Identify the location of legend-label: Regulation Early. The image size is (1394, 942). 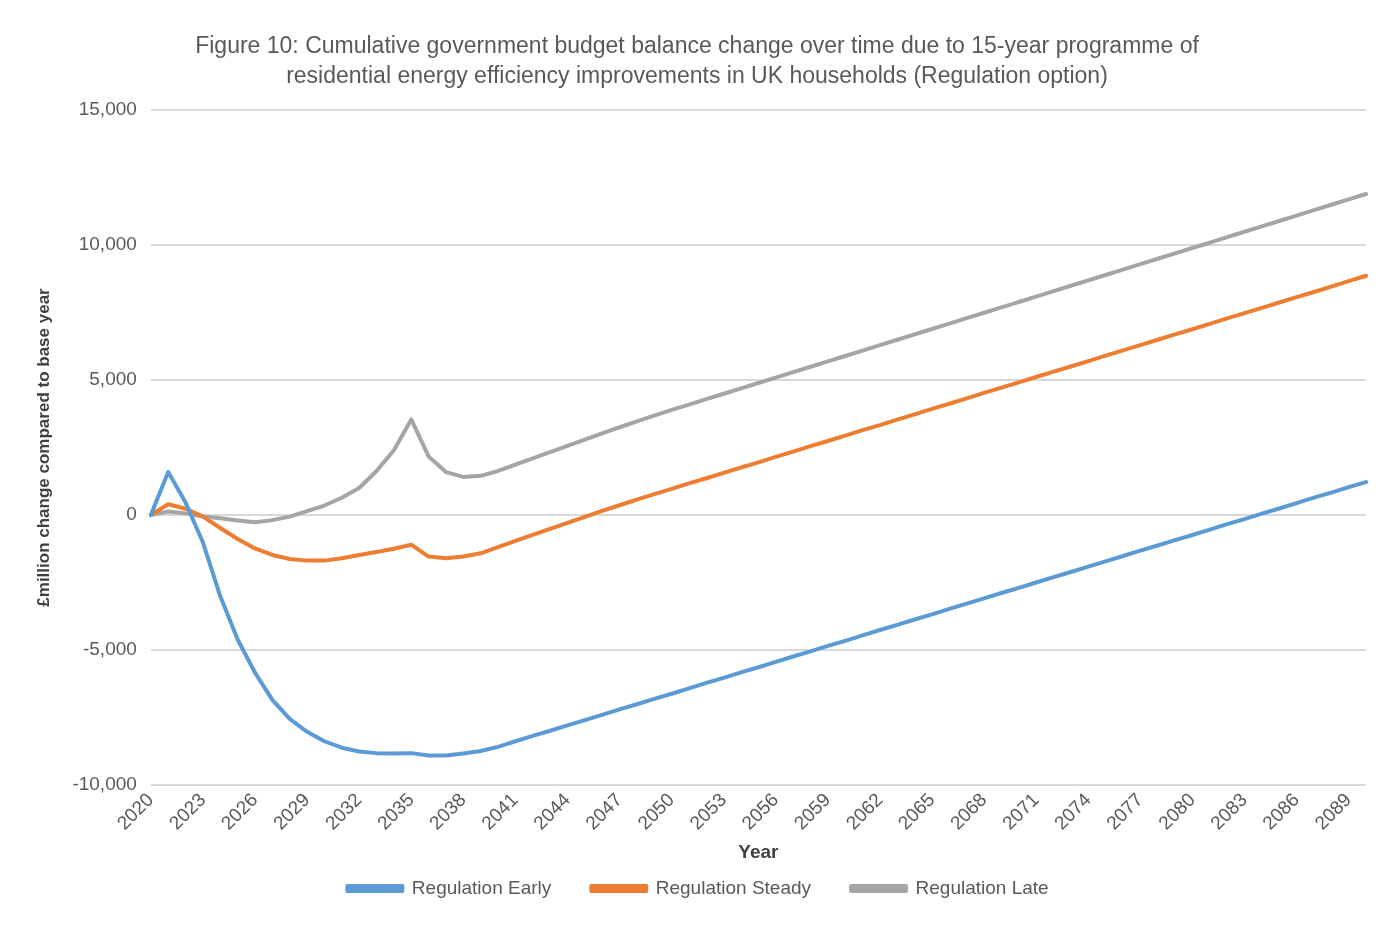
(481, 887).